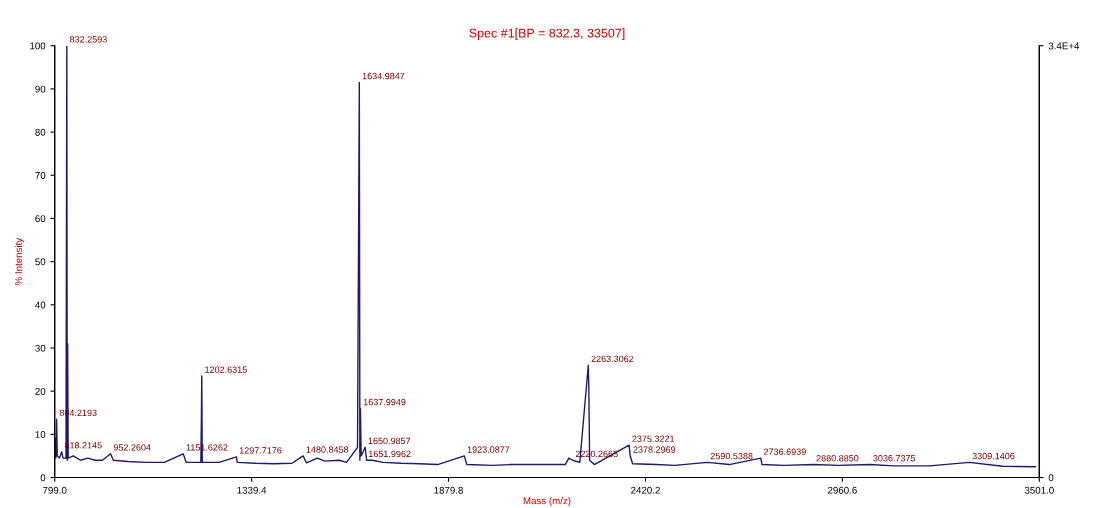  I want to click on x-tick-label: 1879.8, so click(448, 490).